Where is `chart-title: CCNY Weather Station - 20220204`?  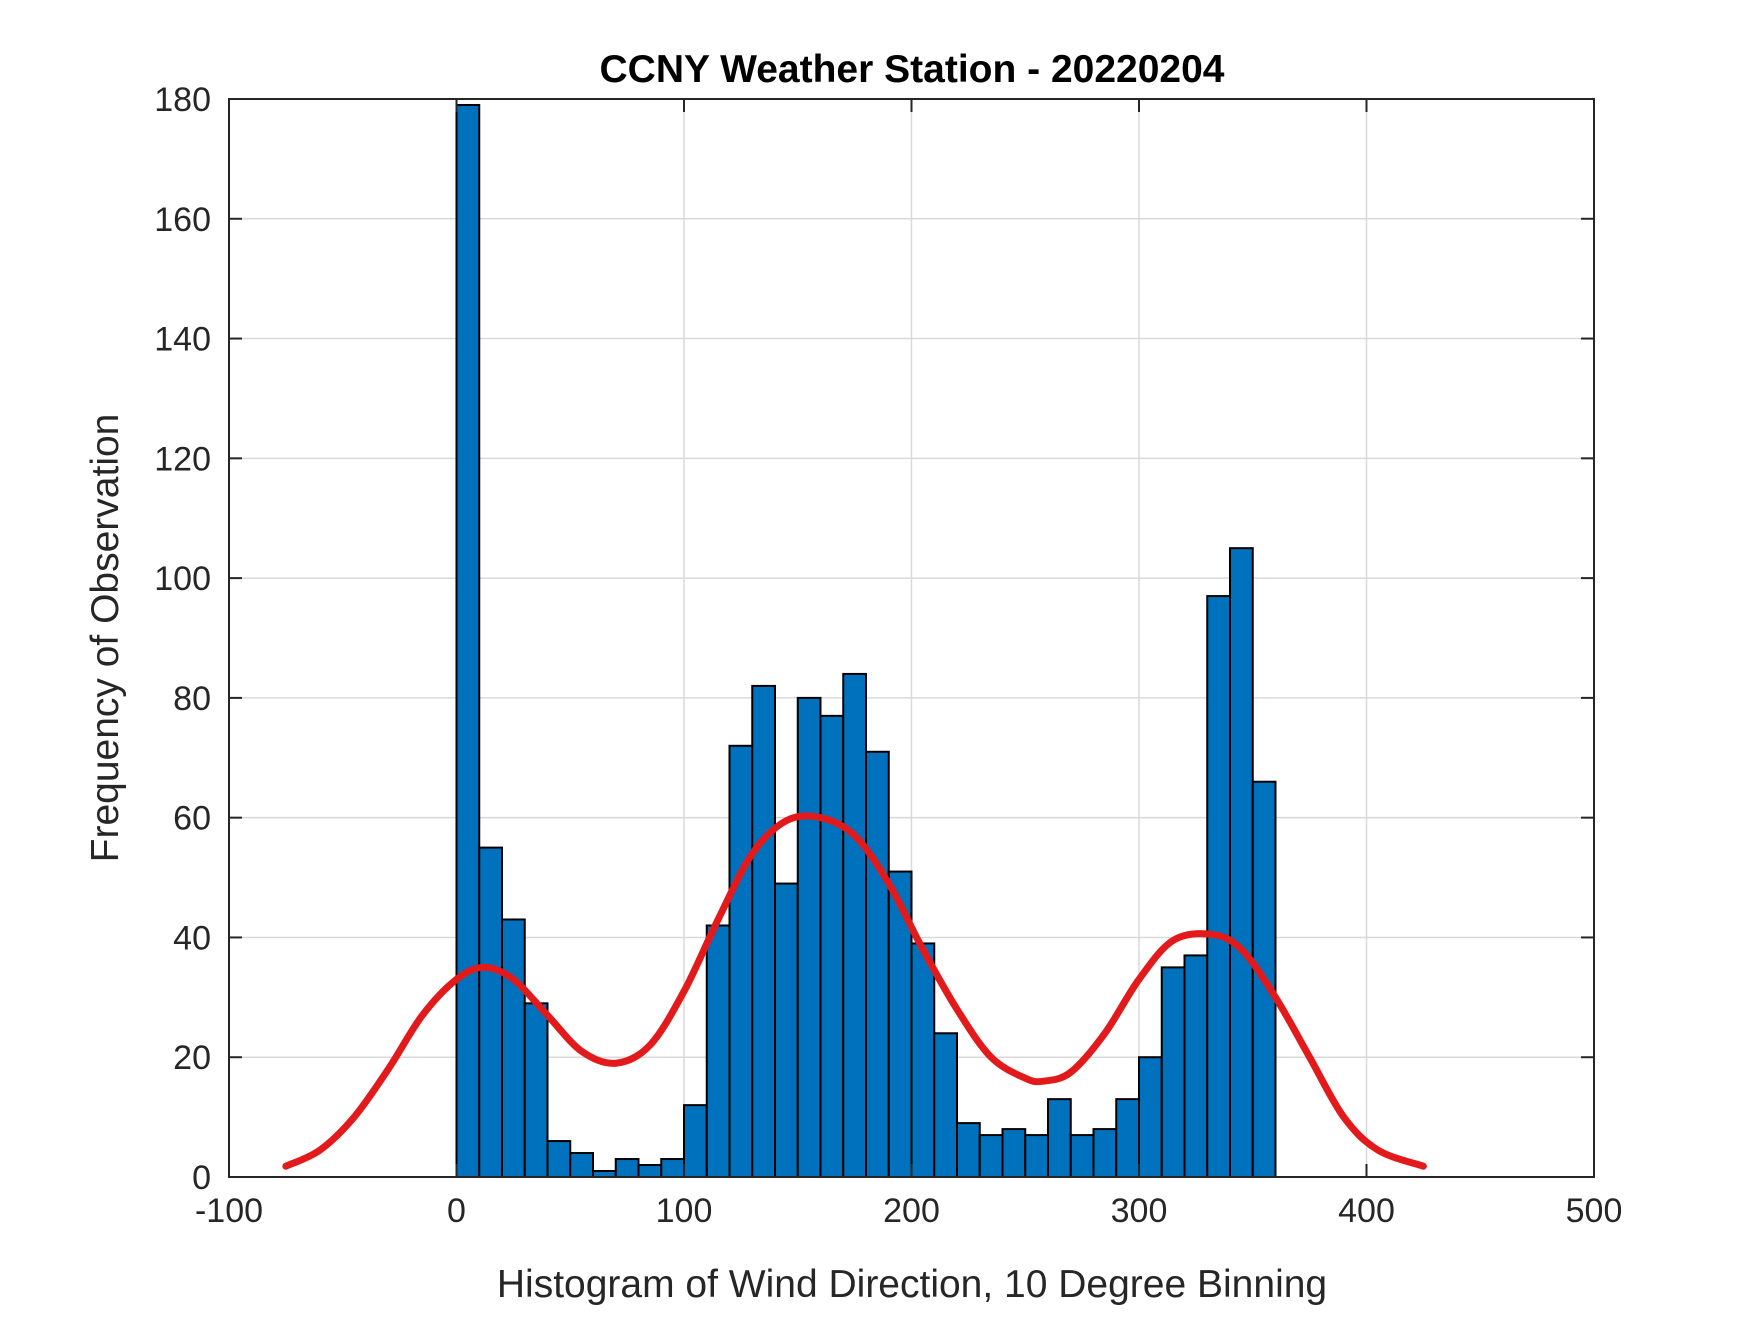 chart-title: CCNY Weather Station - 20220204 is located at coordinates (912, 69).